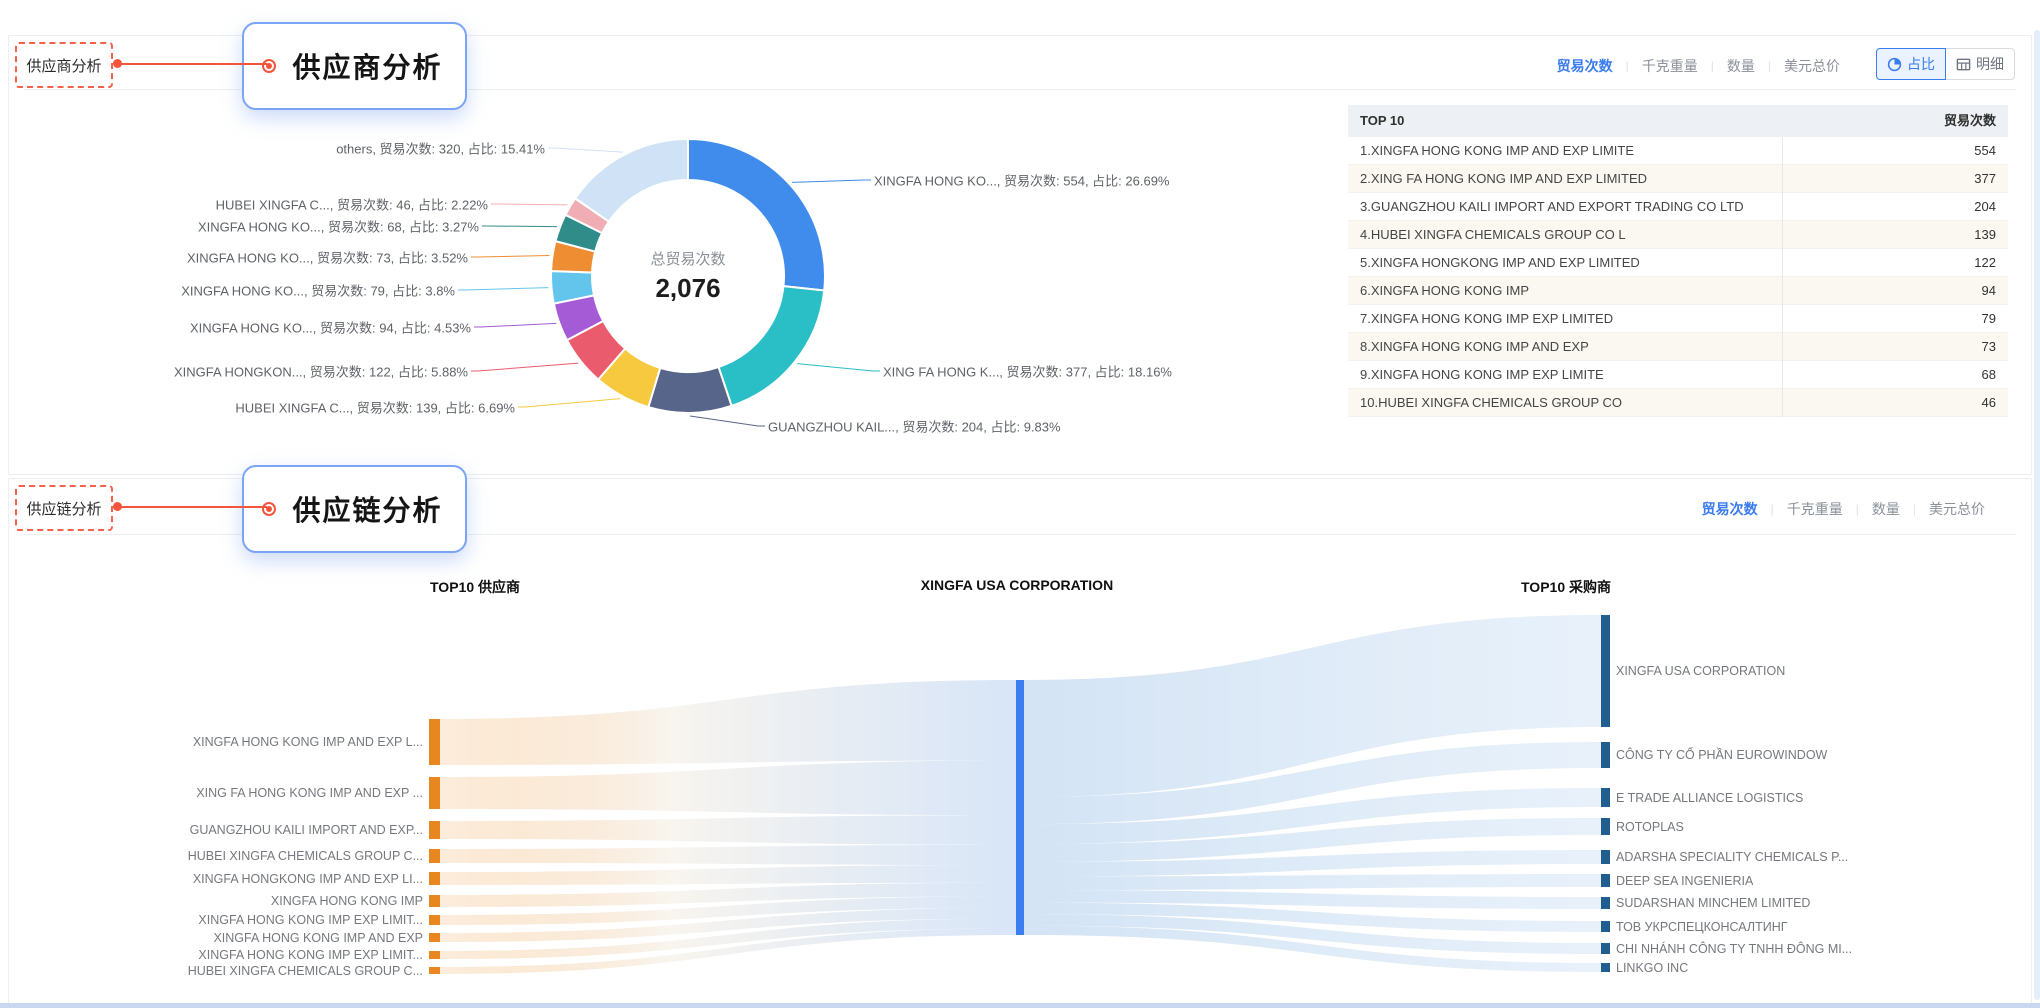 Image resolution: width=2040 pixels, height=1008 pixels. Describe the element at coordinates (1988, 290) in the screenshot. I see `trade-count-value: 94` at that location.